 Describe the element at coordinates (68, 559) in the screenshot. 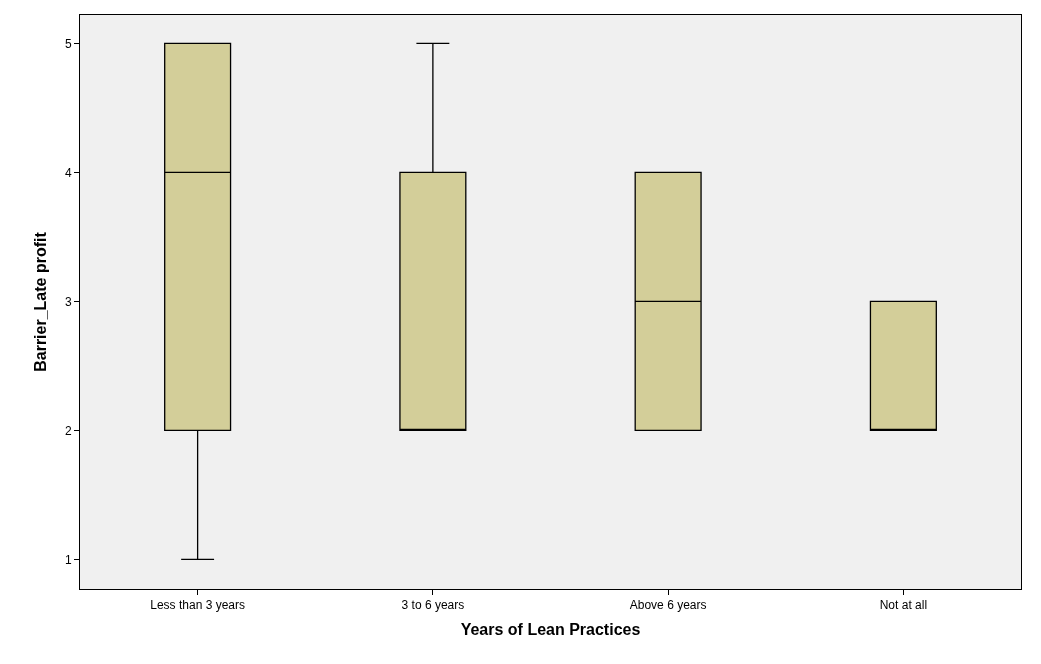

I see `y-tick-label: 1` at that location.